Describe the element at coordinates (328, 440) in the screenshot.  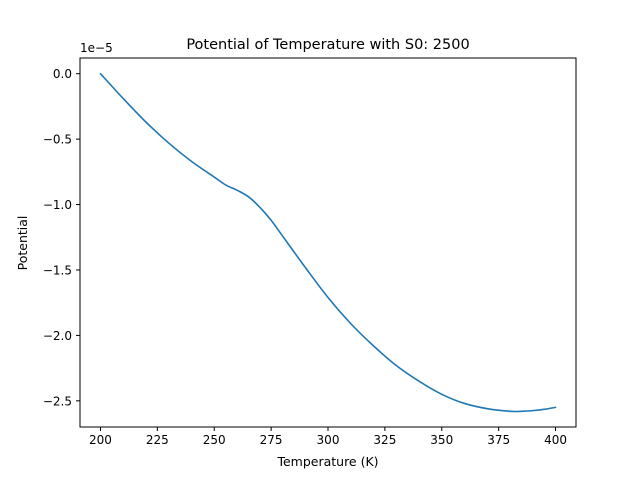
I see `x-tick-label: 300` at that location.